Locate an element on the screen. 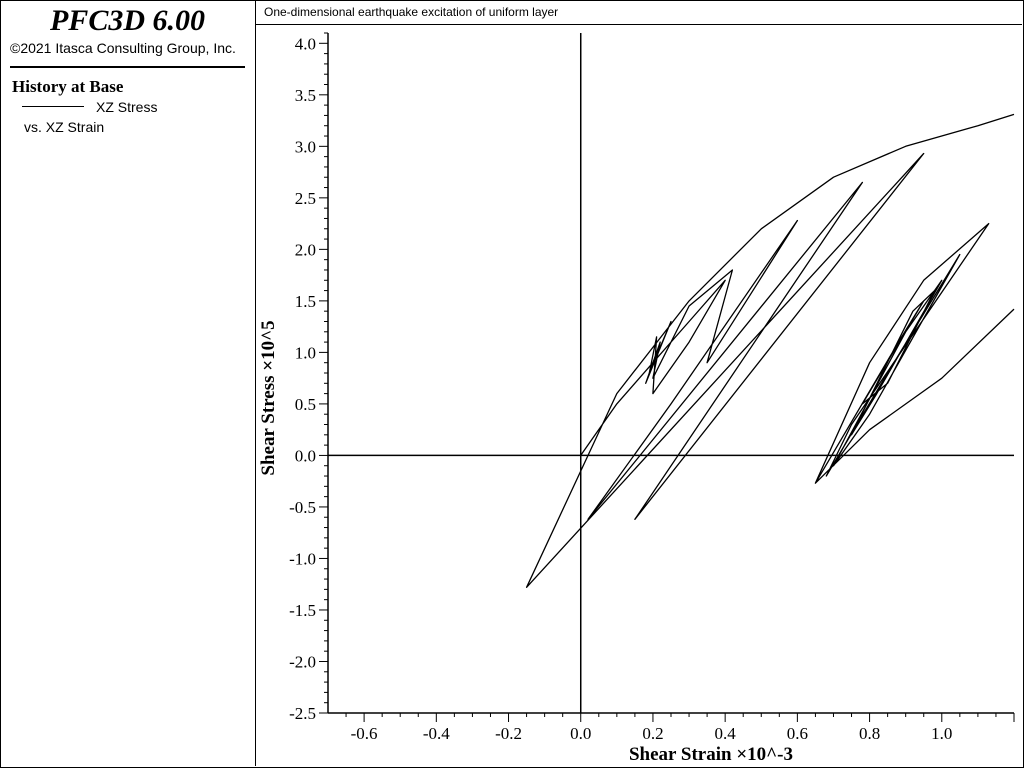 This screenshot has width=1024, height=768. legend-line-swatch is located at coordinates (53, 106).